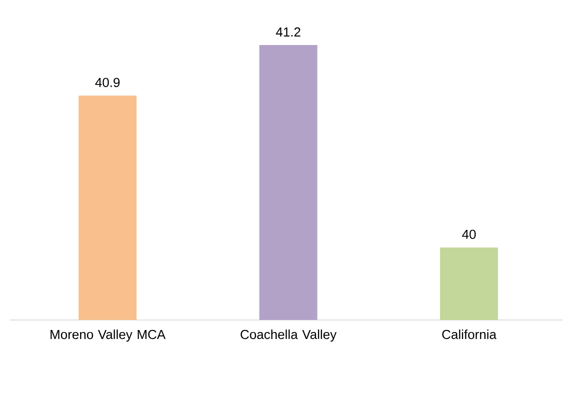 This screenshot has height=410, width=573. I want to click on x-tick-label: California, so click(469, 335).